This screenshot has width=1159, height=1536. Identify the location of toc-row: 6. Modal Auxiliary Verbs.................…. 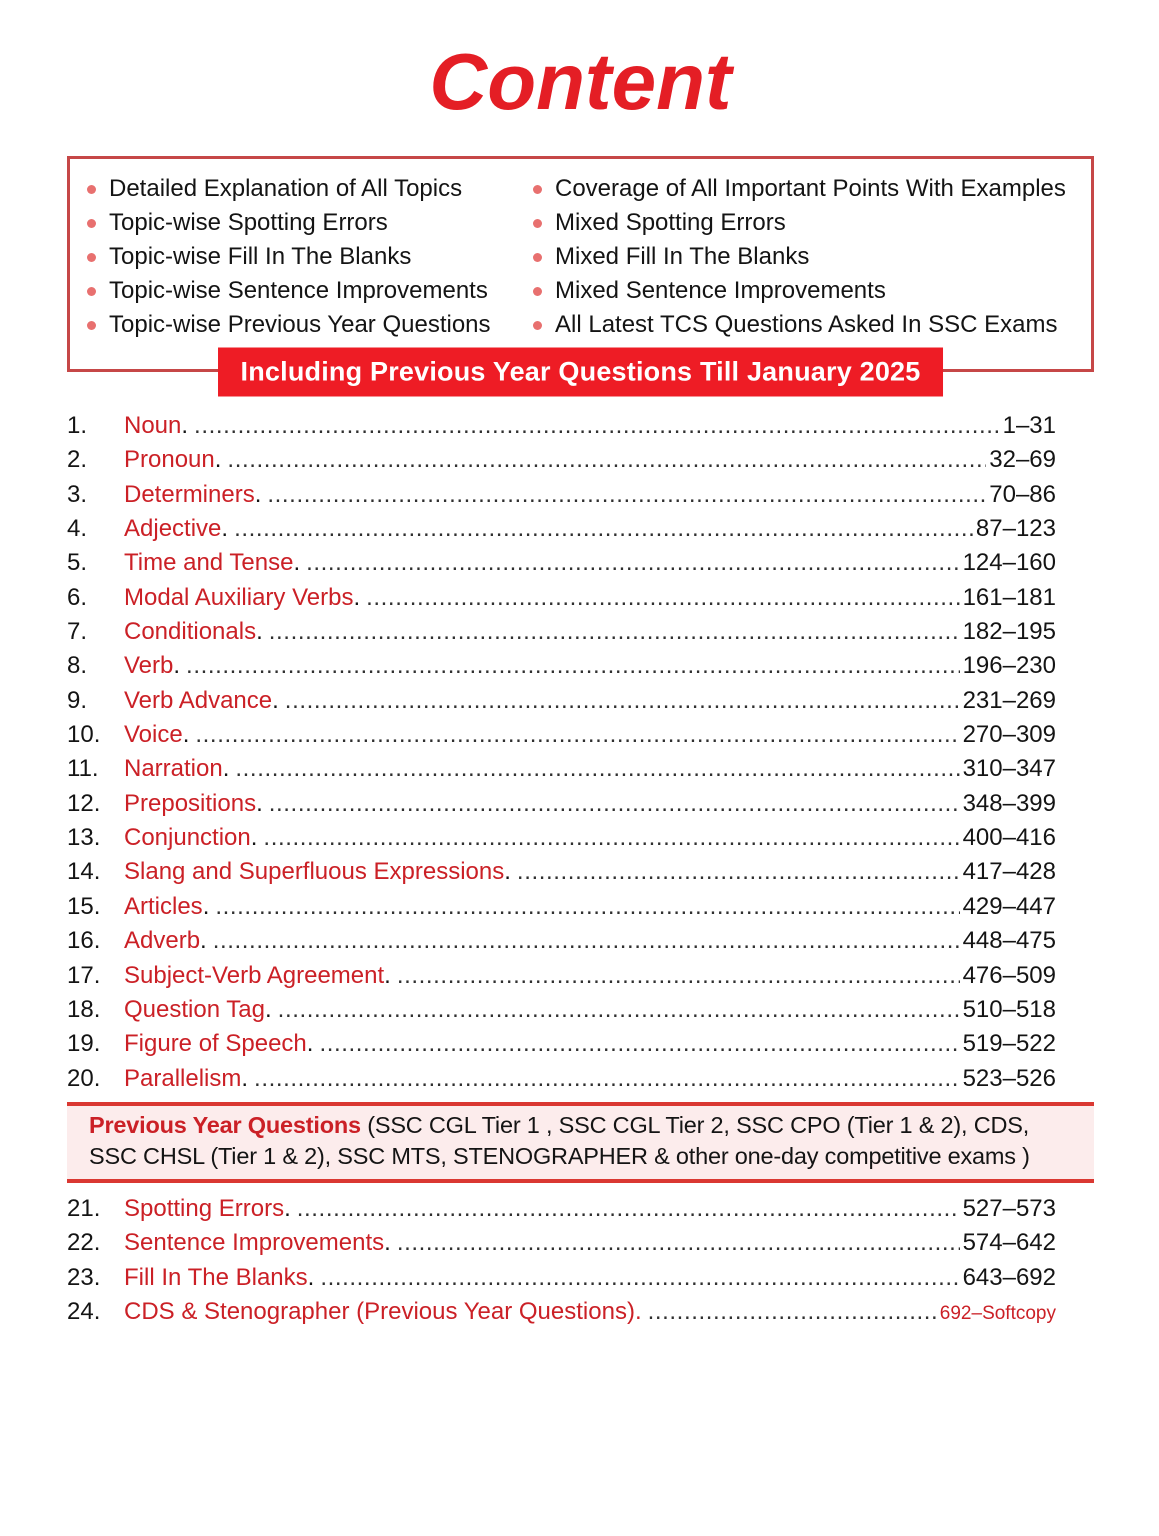
(580, 598).